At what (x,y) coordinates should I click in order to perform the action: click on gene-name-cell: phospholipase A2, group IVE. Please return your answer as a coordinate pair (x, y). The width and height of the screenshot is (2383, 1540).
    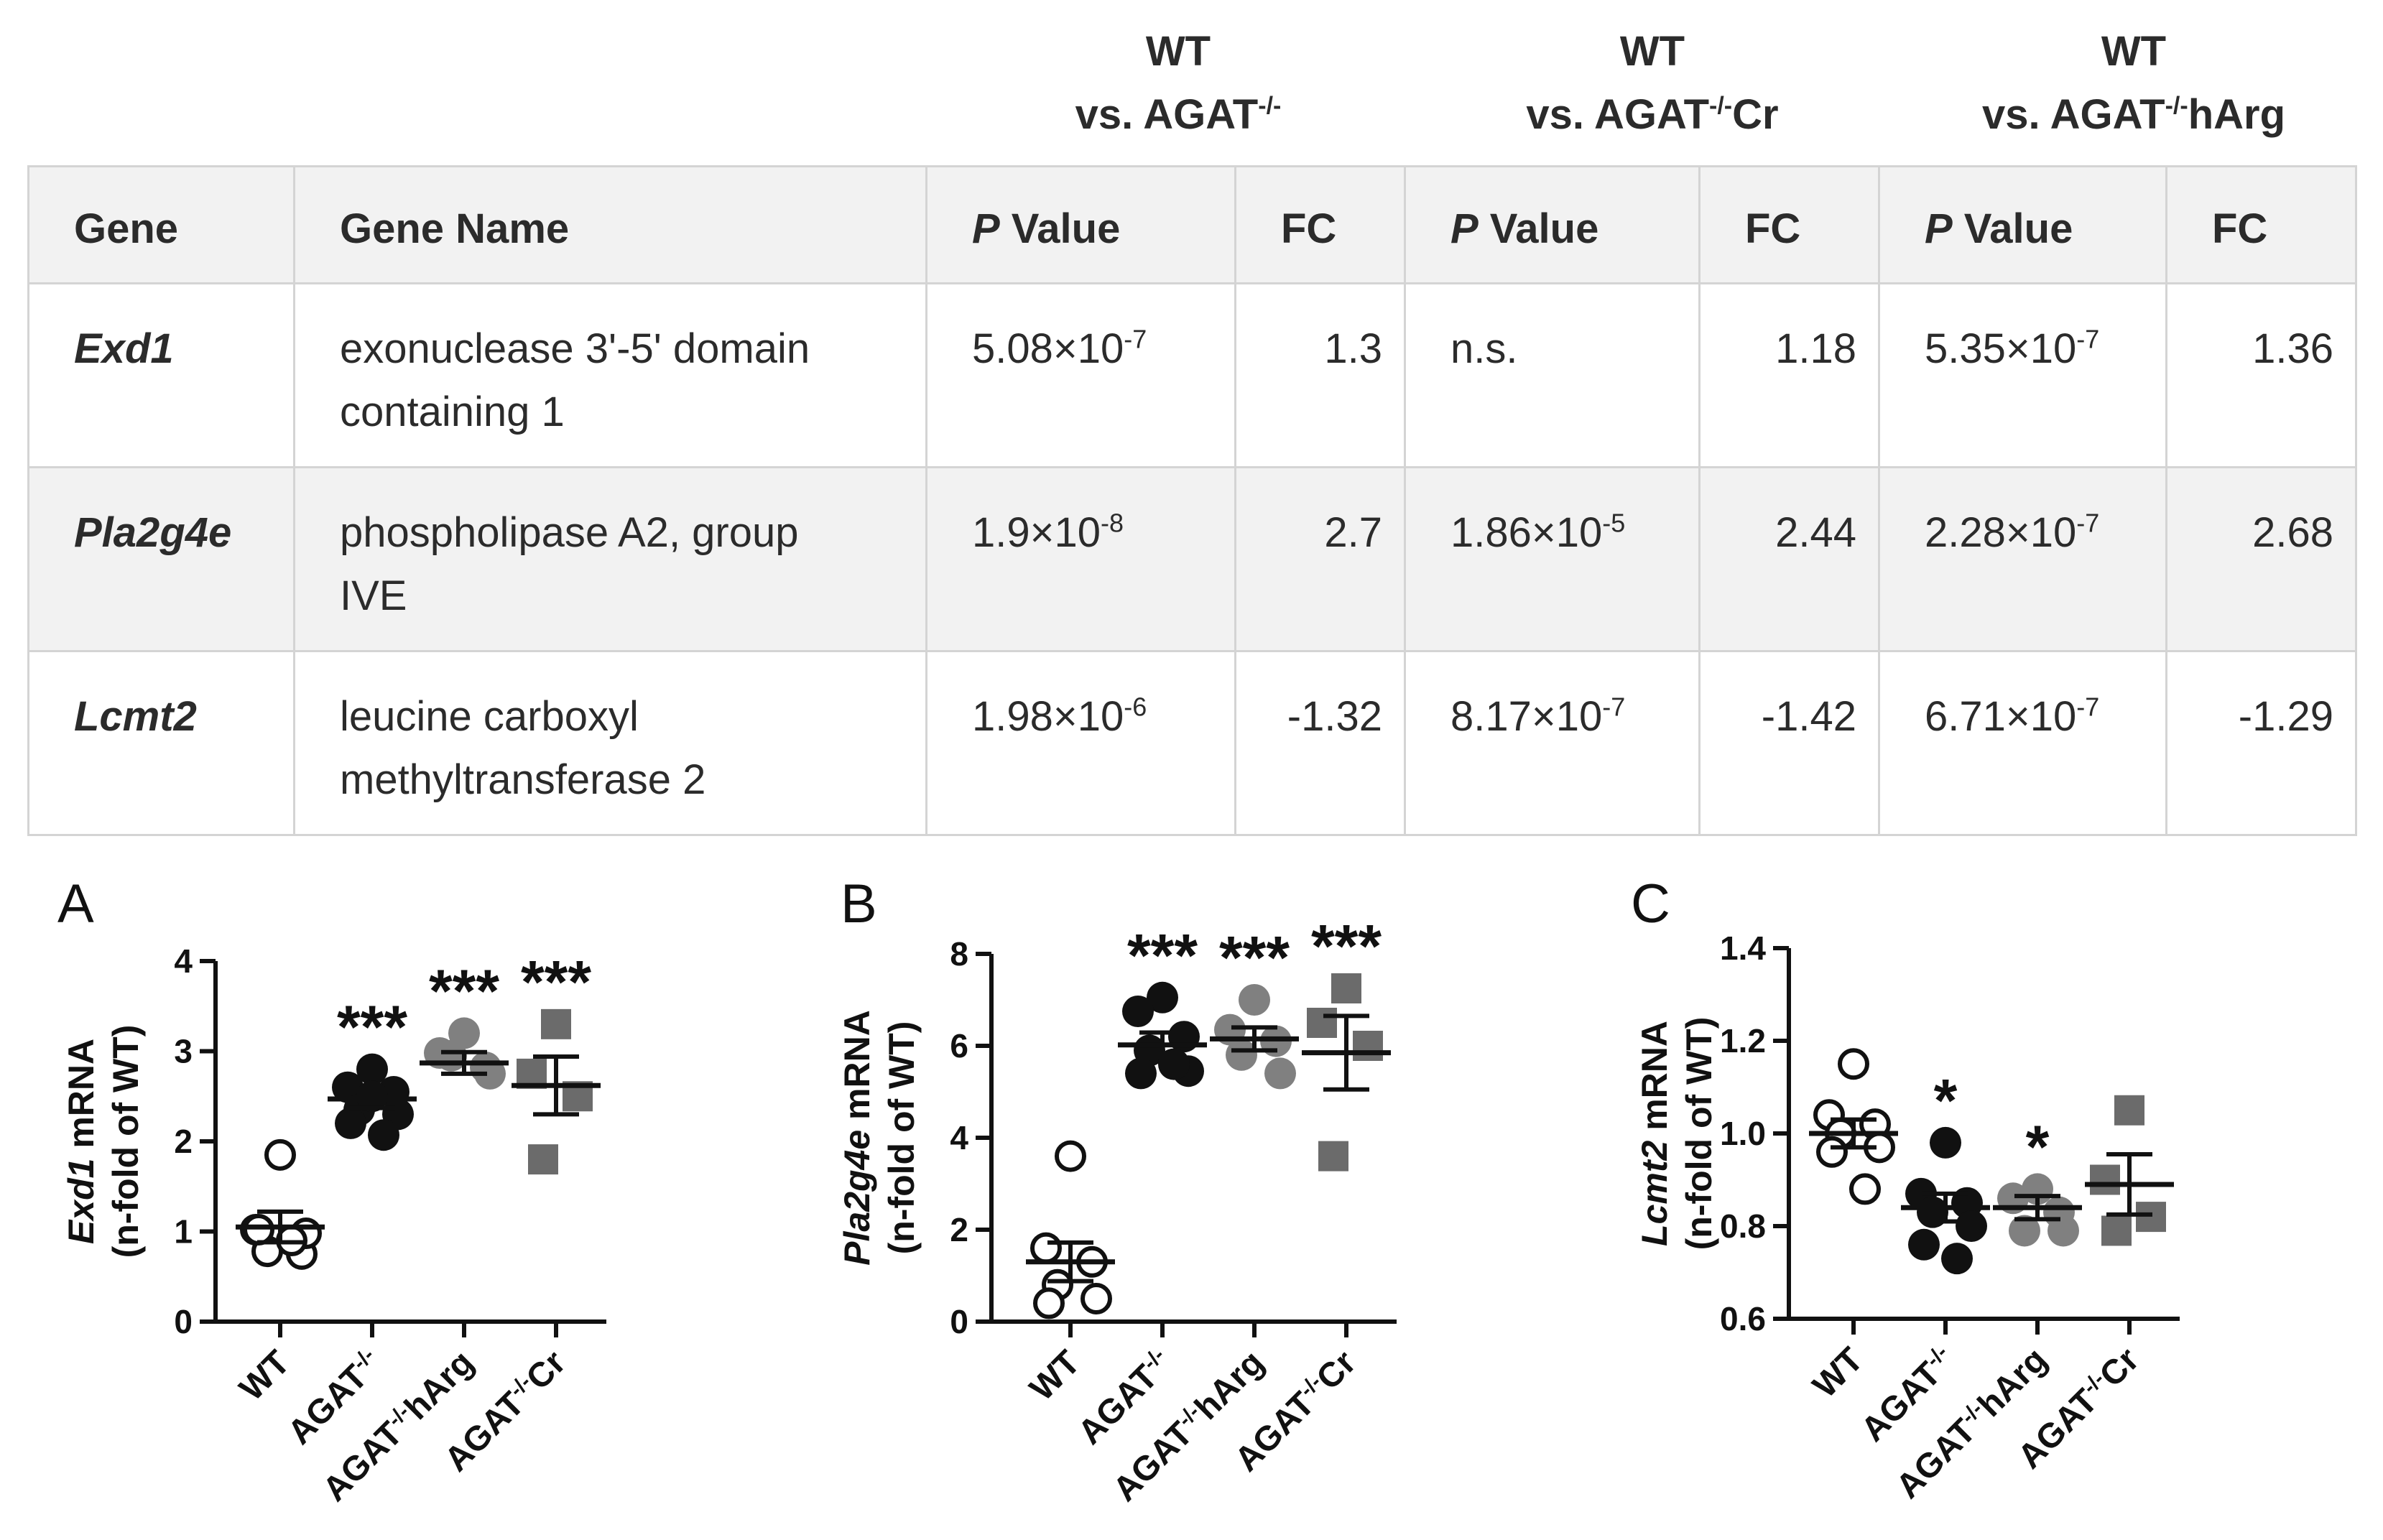
    Looking at the image, I should click on (610, 559).